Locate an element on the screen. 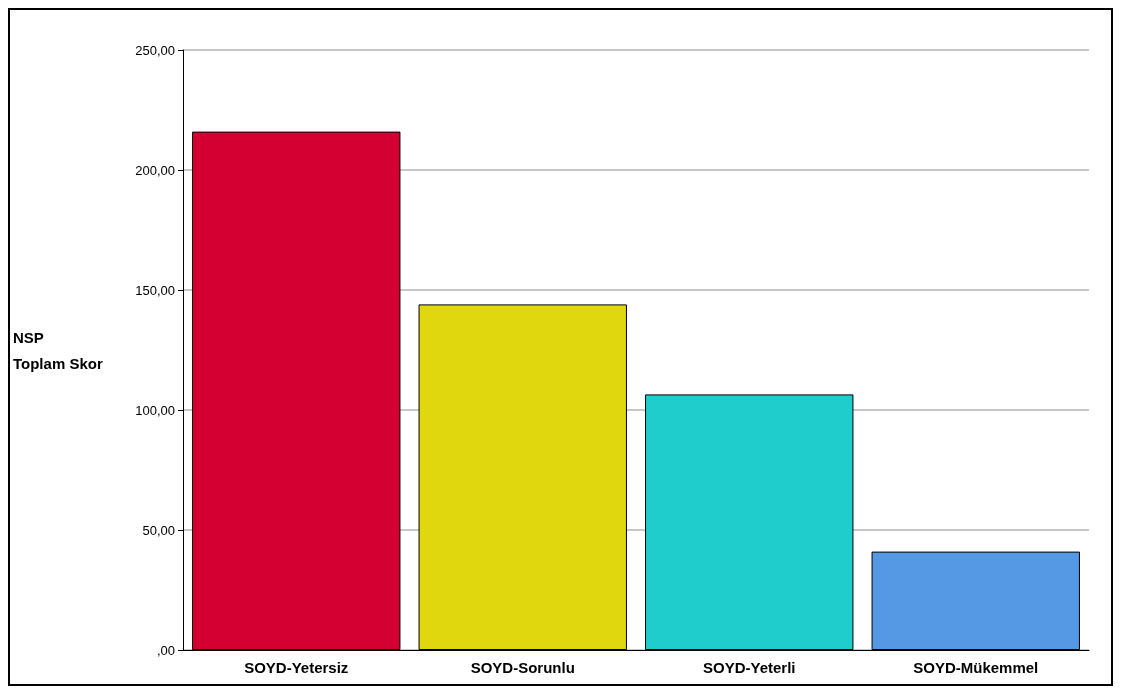 The height and width of the screenshot is (698, 1125). x-tick-label: SOYD-Mükemmel is located at coordinates (976, 667).